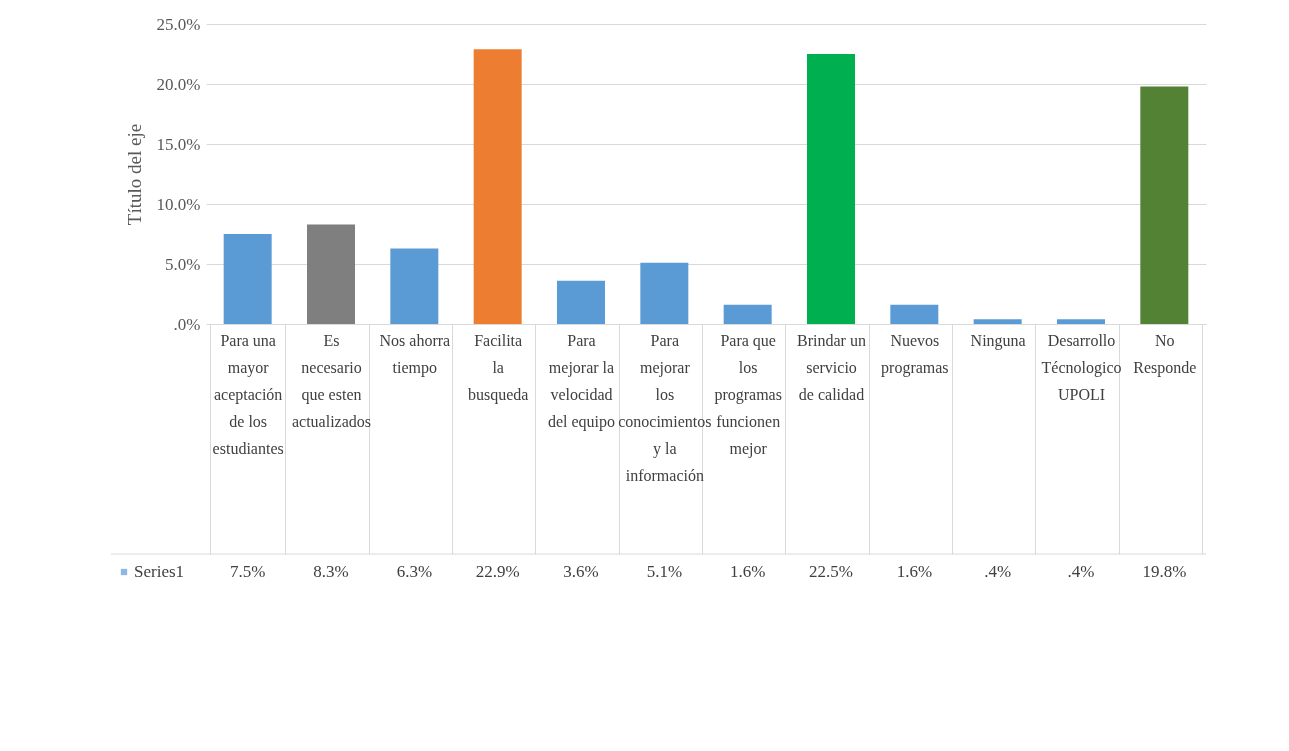 This screenshot has width=1289, height=751. What do you see at coordinates (831, 571) in the screenshot?
I see `data-label: 22.5%` at bounding box center [831, 571].